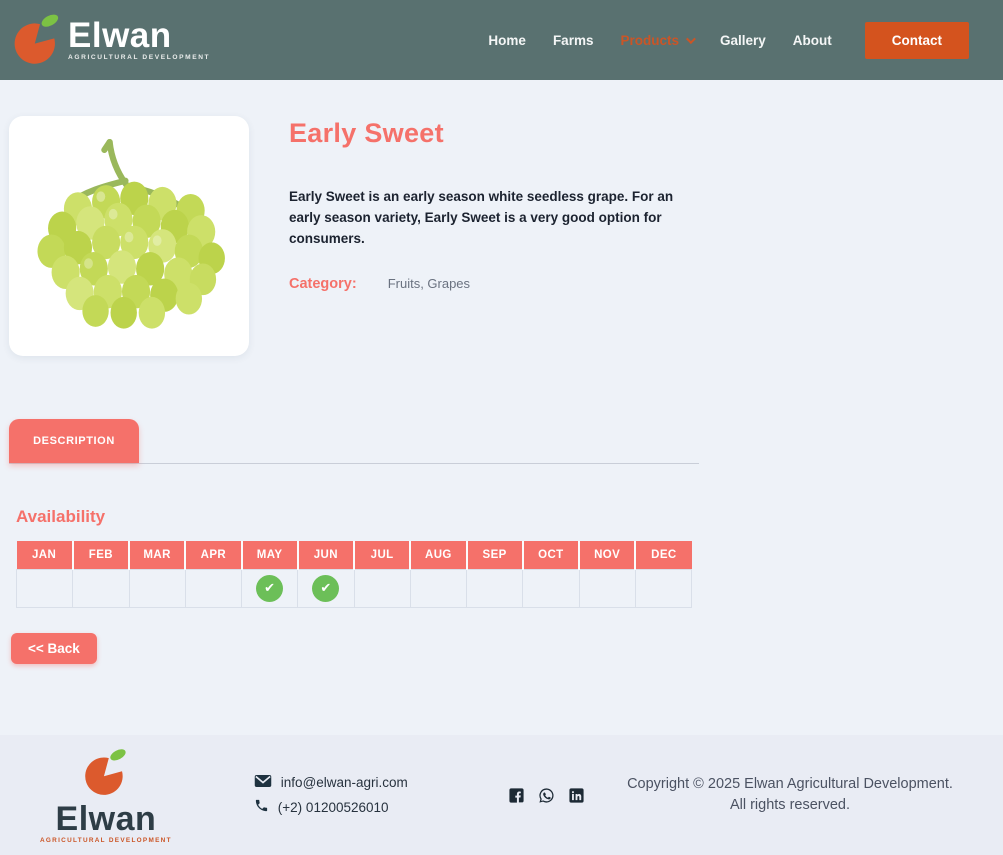 This screenshot has width=1003, height=855. What do you see at coordinates (261, 807) in the screenshot?
I see `phone-icon` at bounding box center [261, 807].